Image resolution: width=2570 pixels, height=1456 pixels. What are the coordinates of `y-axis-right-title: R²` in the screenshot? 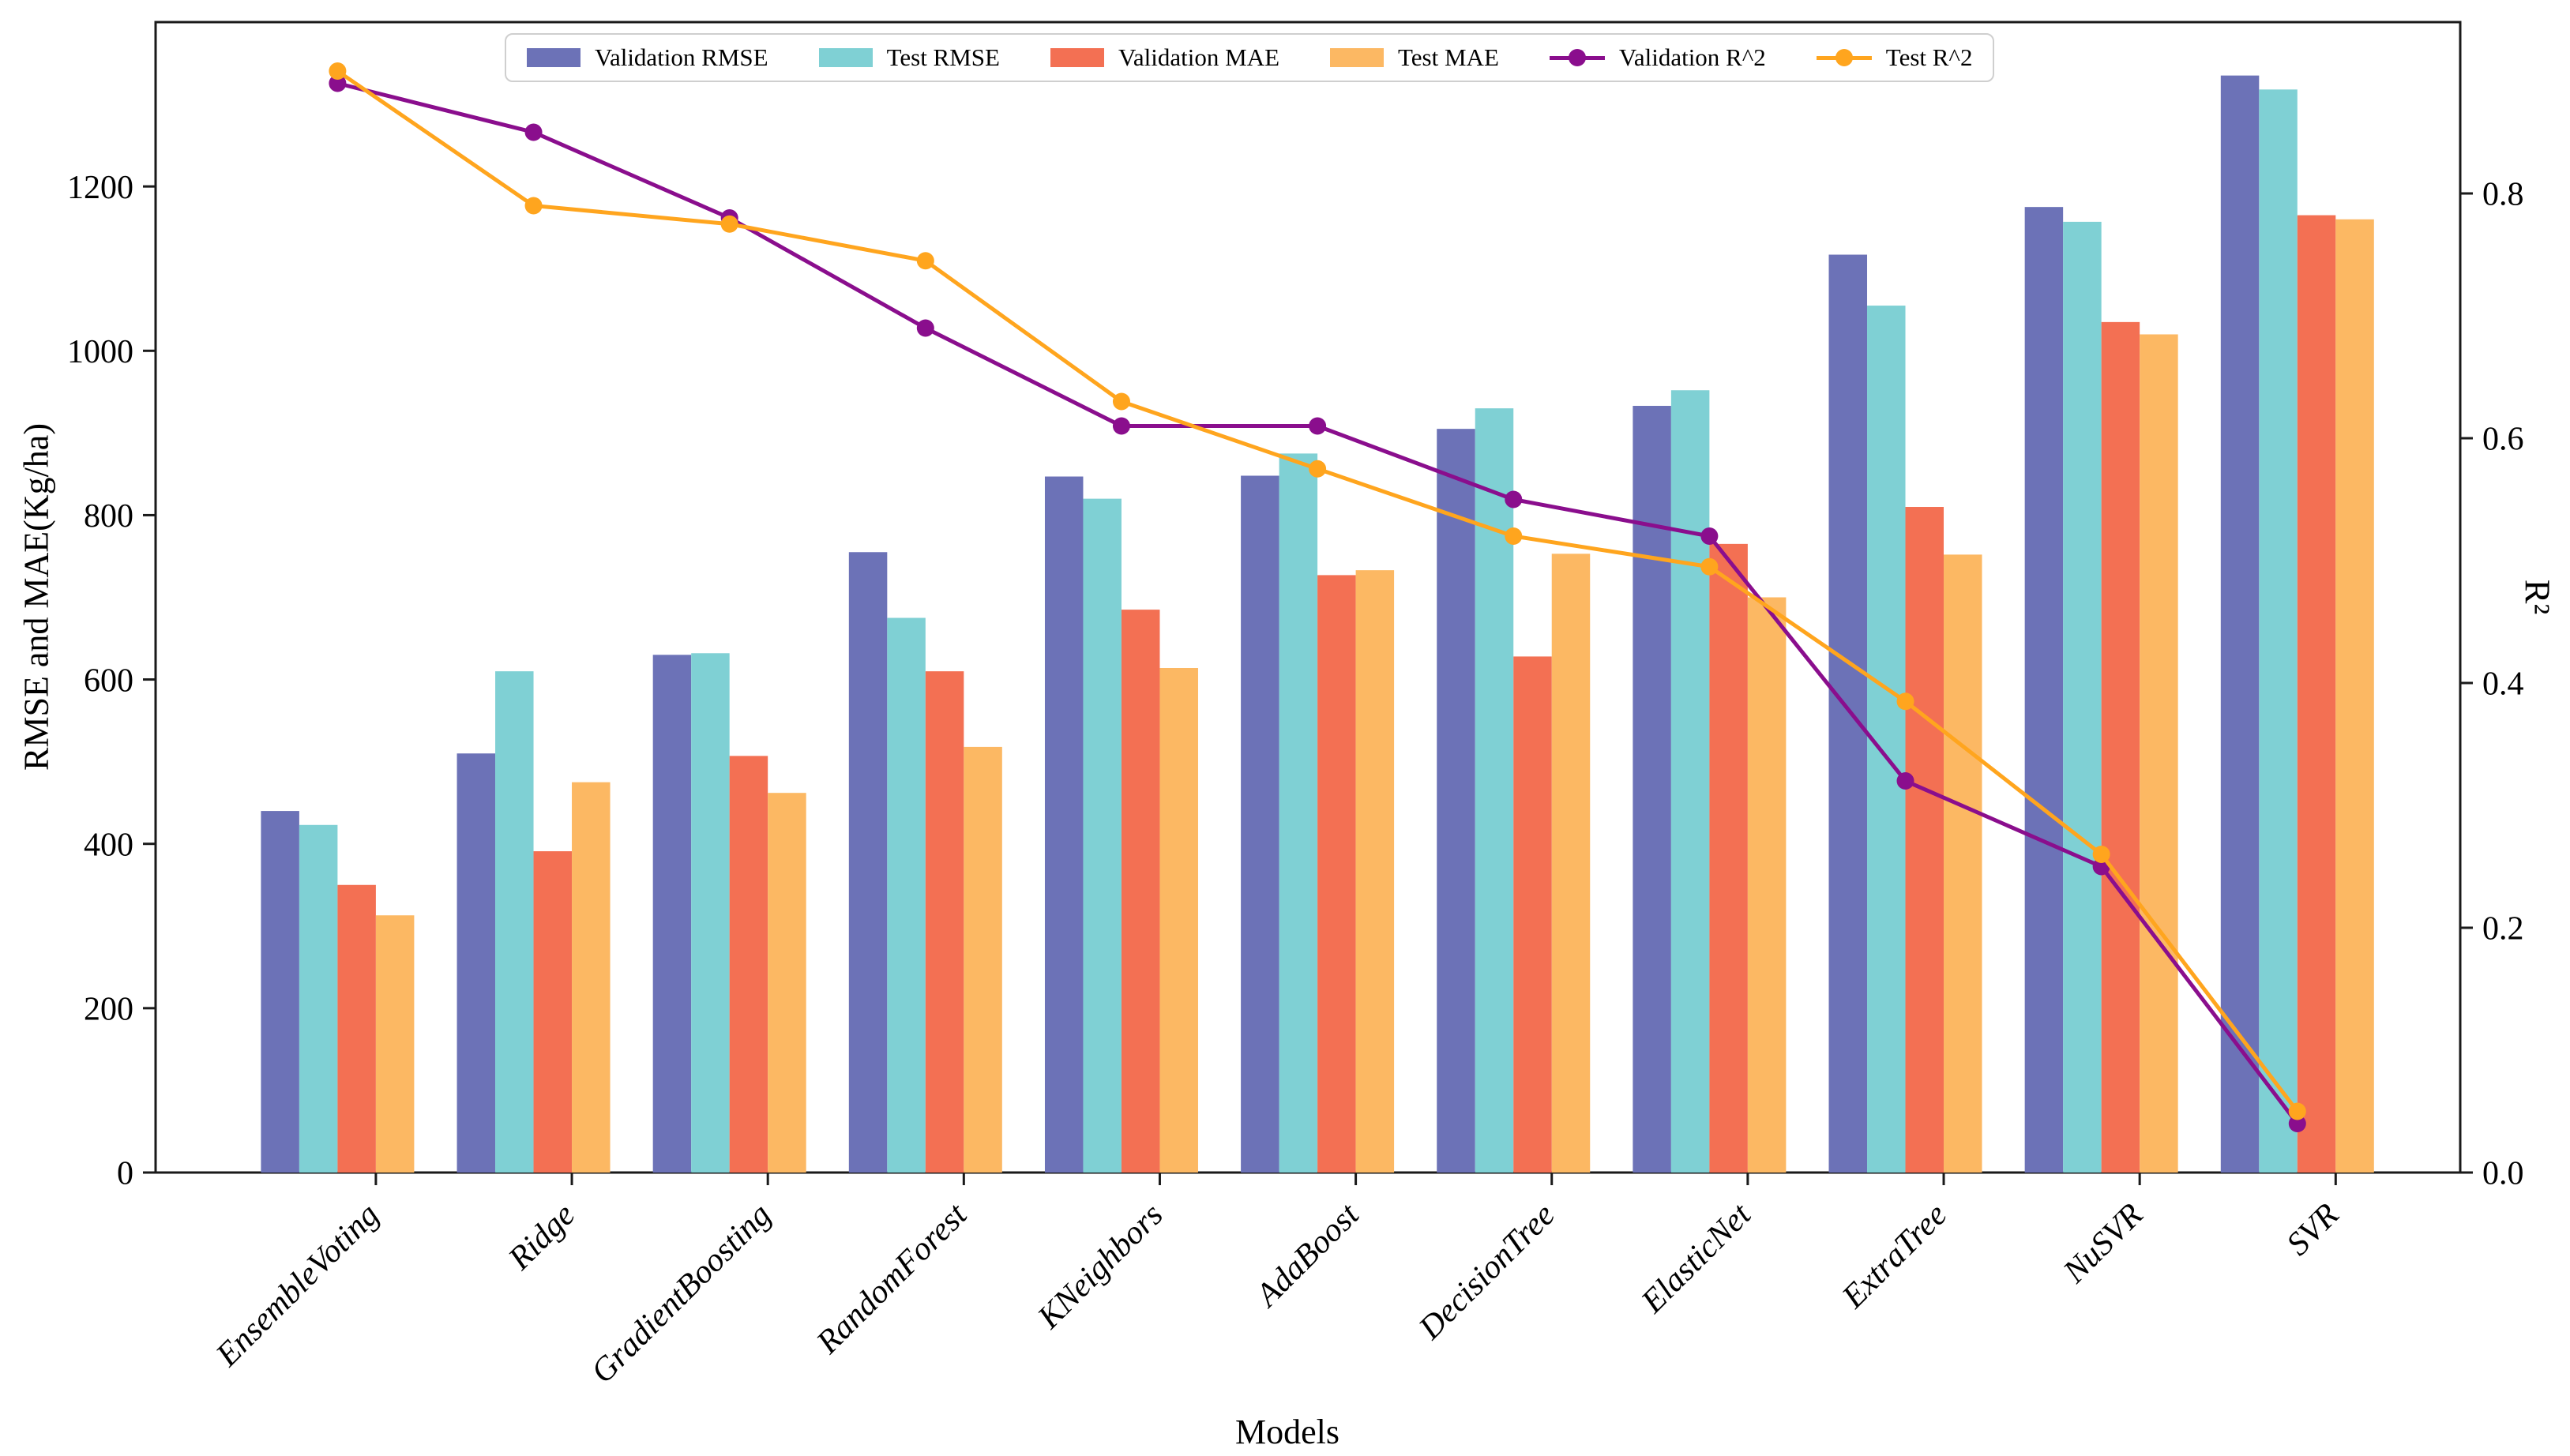 It's located at (2537, 597).